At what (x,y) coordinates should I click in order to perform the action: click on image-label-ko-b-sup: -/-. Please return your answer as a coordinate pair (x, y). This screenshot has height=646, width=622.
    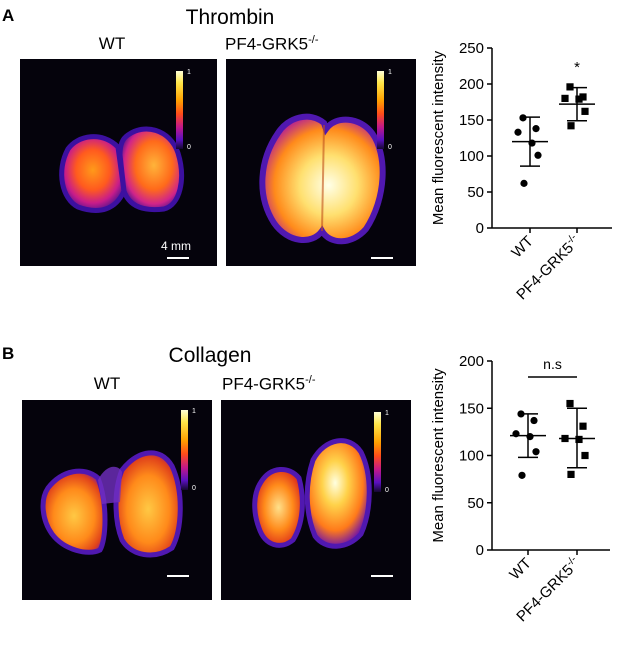
    Looking at the image, I should click on (310, 380).